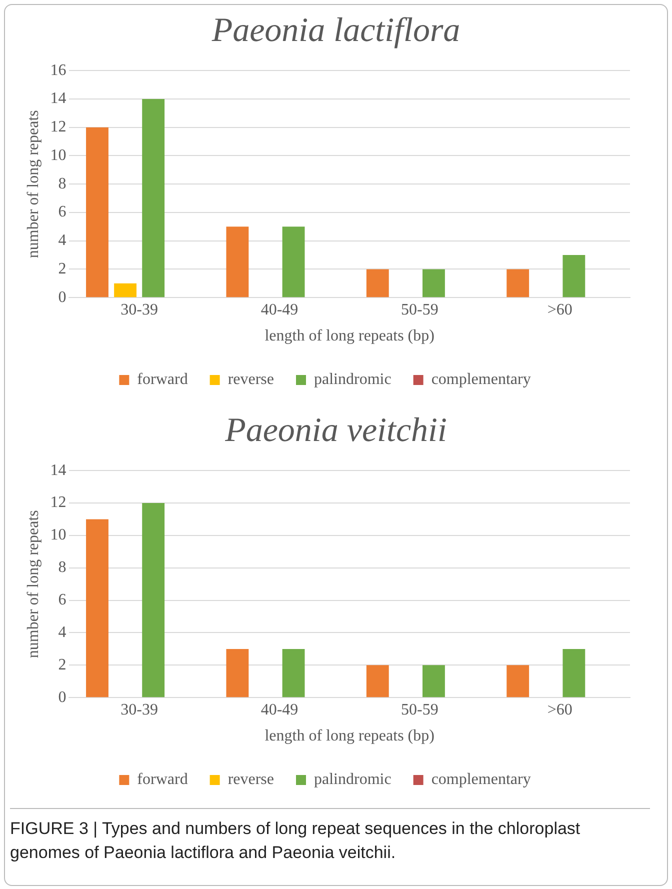 The width and height of the screenshot is (672, 889). What do you see at coordinates (336, 431) in the screenshot?
I see `chart-title: Paeonia veitchii` at bounding box center [336, 431].